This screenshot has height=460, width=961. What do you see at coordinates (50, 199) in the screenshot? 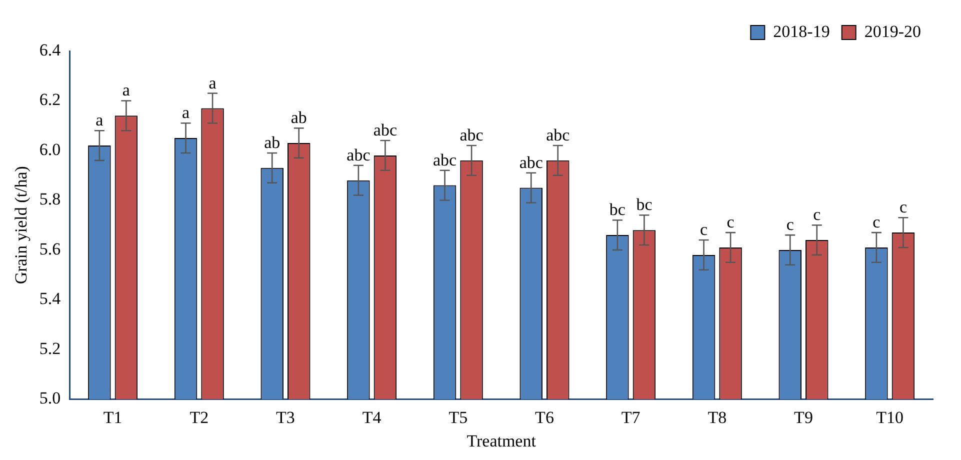
I see `y-tick-label: 5.8` at bounding box center [50, 199].